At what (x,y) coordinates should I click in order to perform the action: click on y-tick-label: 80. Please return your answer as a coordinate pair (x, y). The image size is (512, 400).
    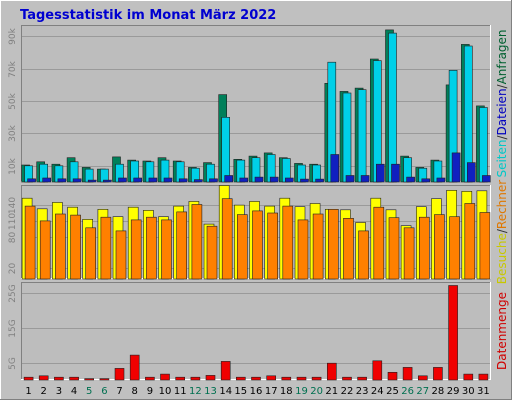
    Looking at the image, I should click on (13, 238).